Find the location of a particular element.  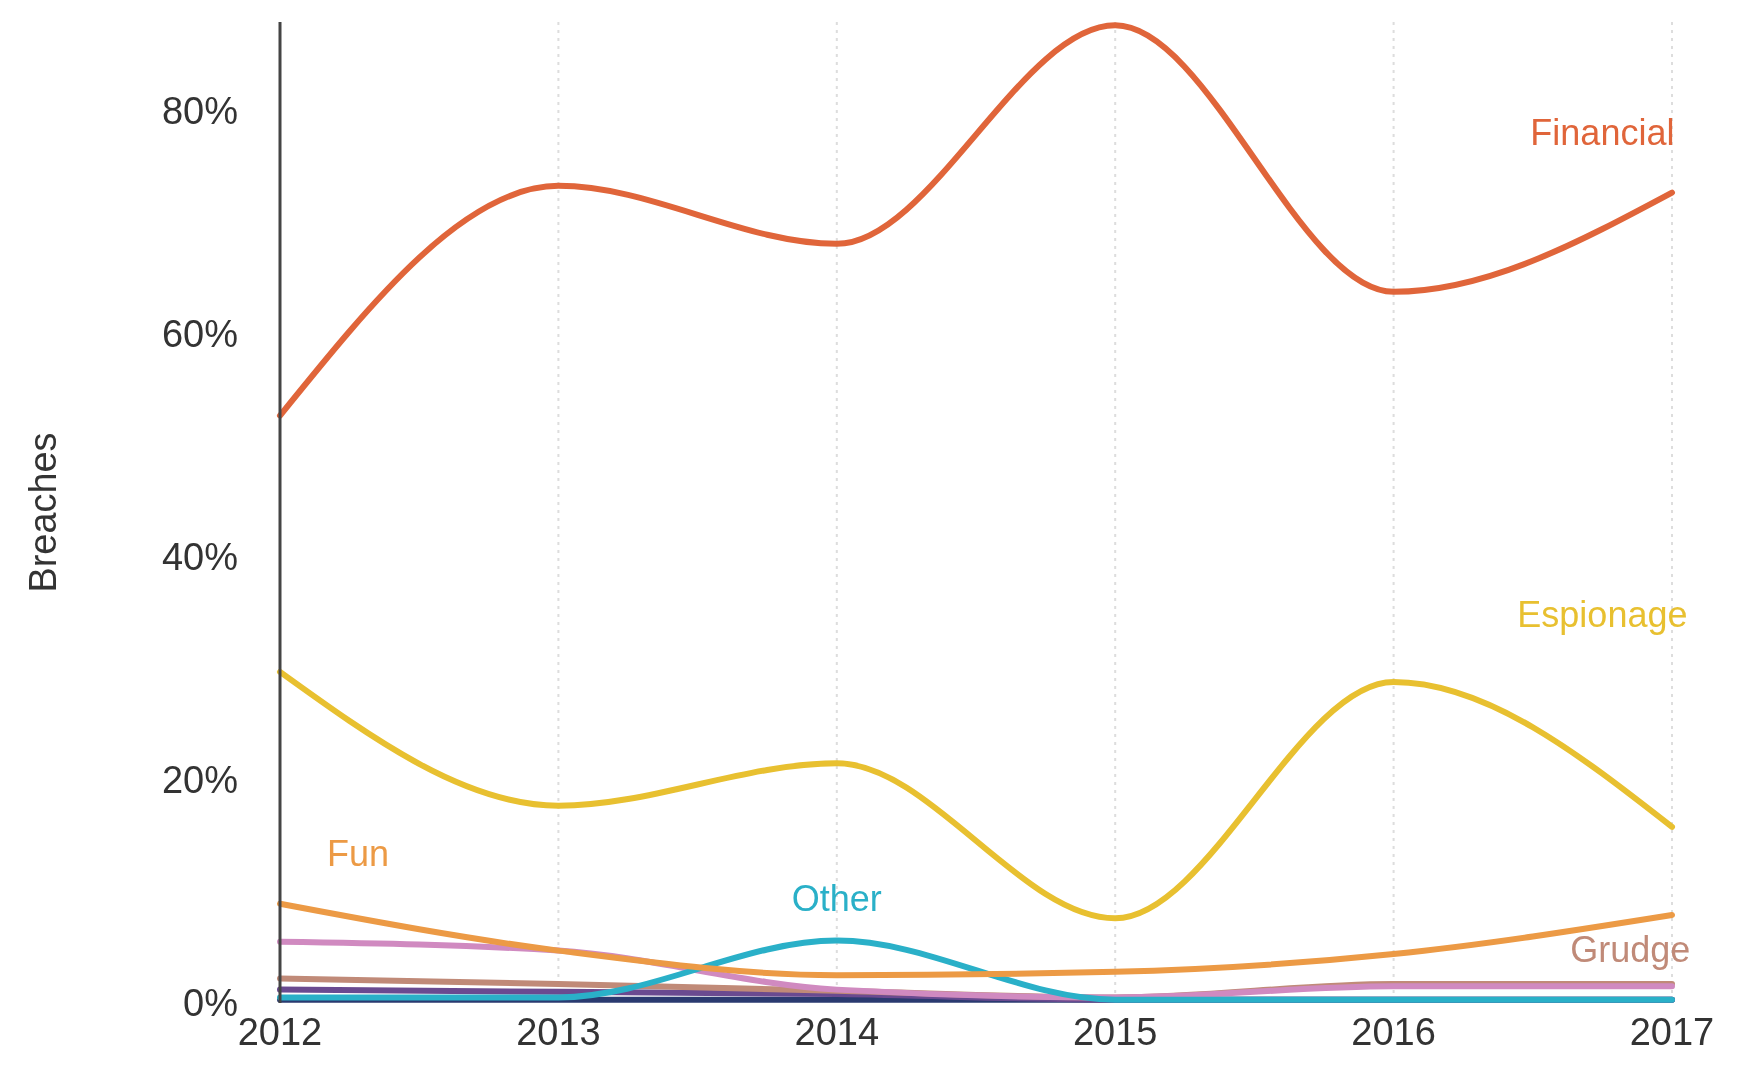

series-label: Grudge is located at coordinates (1630, 950).